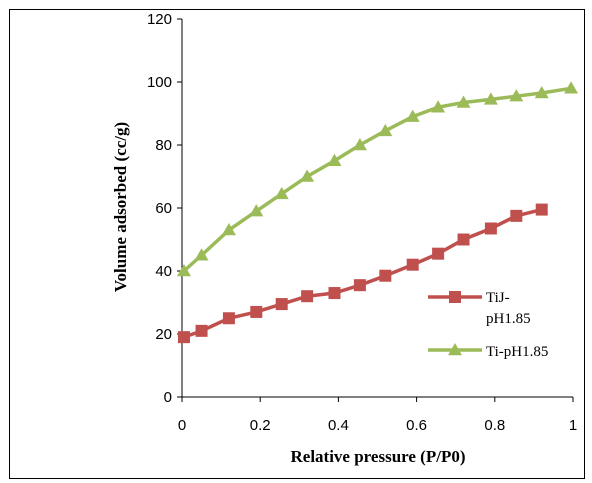 The width and height of the screenshot is (592, 483). Describe the element at coordinates (163, 334) in the screenshot. I see `y-tick-label: 20` at that location.